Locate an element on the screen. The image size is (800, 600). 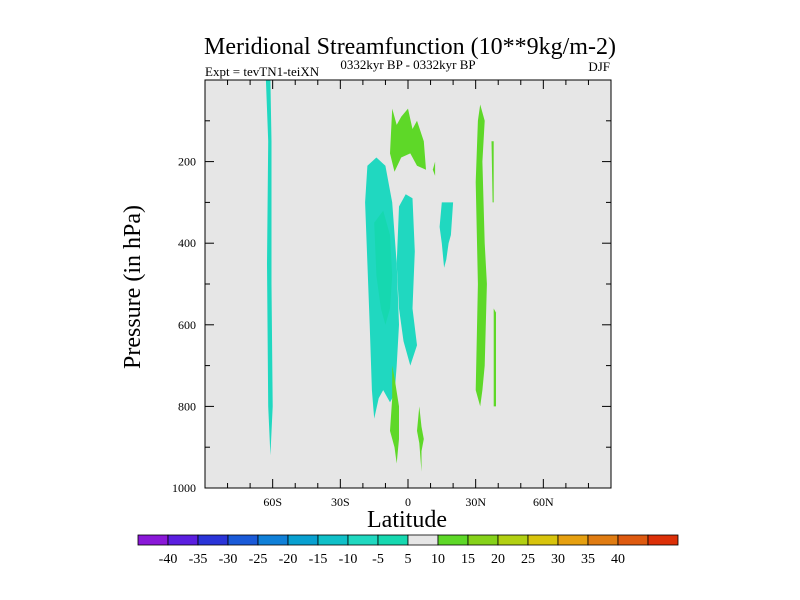
x-tick-label: 60N is located at coordinates (543, 502).